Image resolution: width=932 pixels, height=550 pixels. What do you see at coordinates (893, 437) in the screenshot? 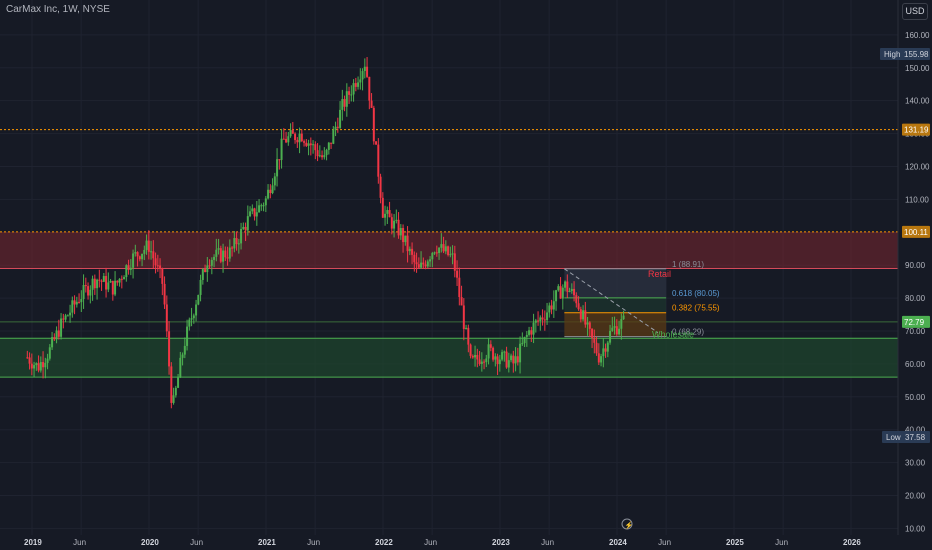
I see `low-label: Low` at bounding box center [893, 437].